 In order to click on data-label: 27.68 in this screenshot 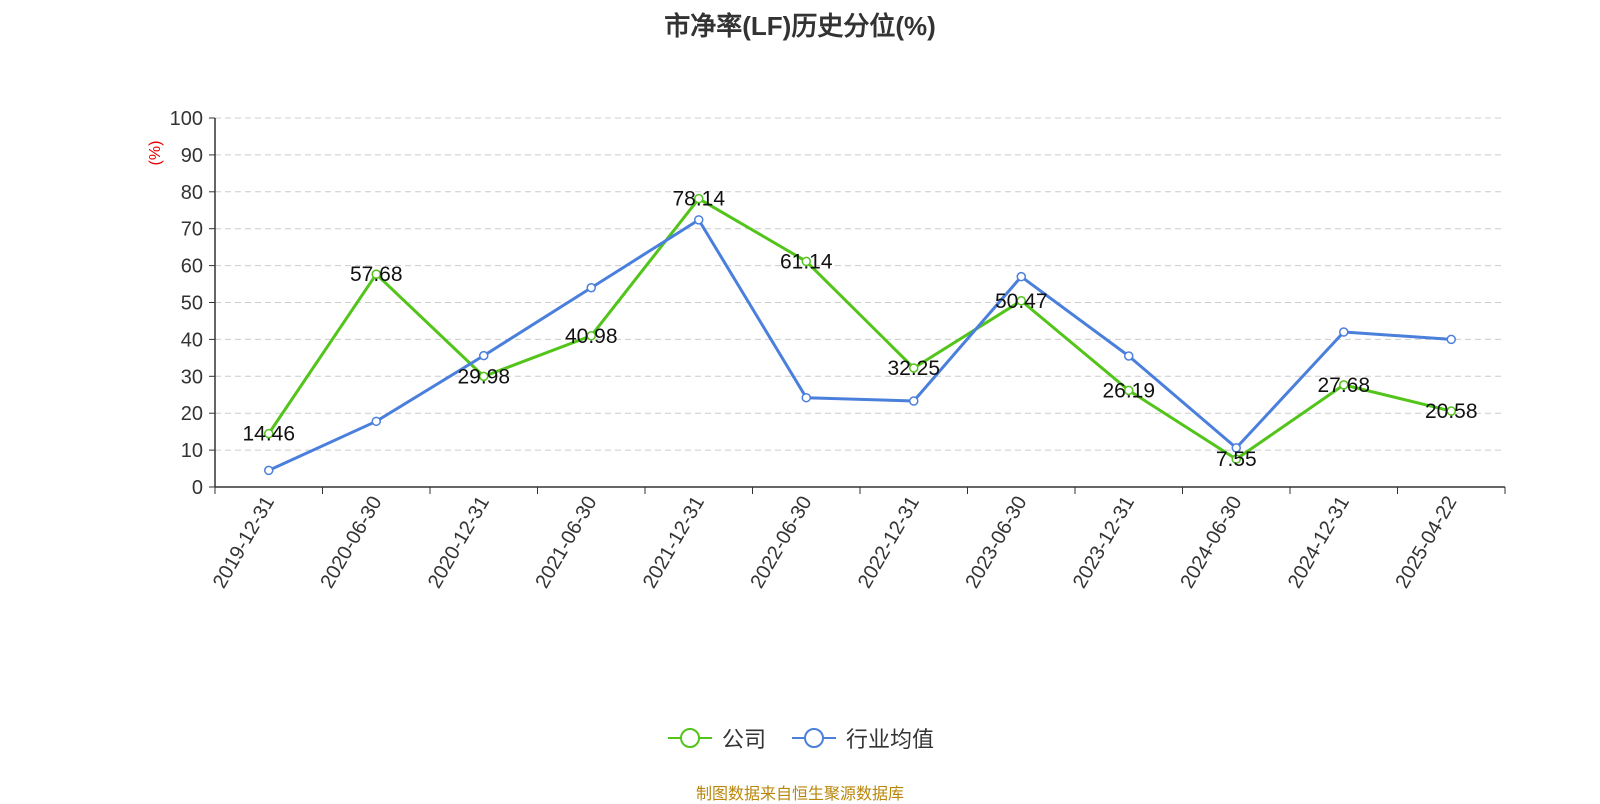, I will do `click(1343, 385)`.